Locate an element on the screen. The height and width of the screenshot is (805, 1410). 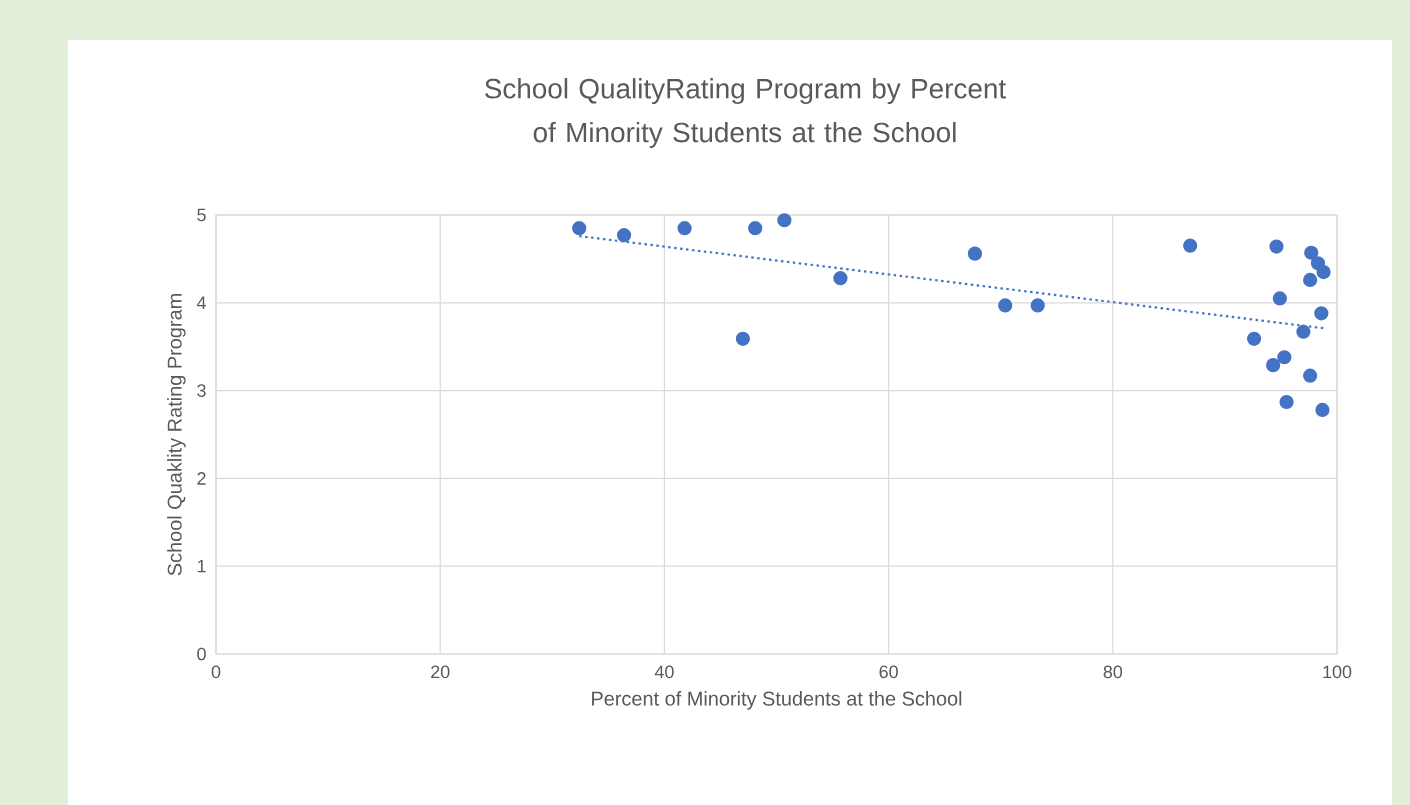
y-tick-label: 0 is located at coordinates (201, 654).